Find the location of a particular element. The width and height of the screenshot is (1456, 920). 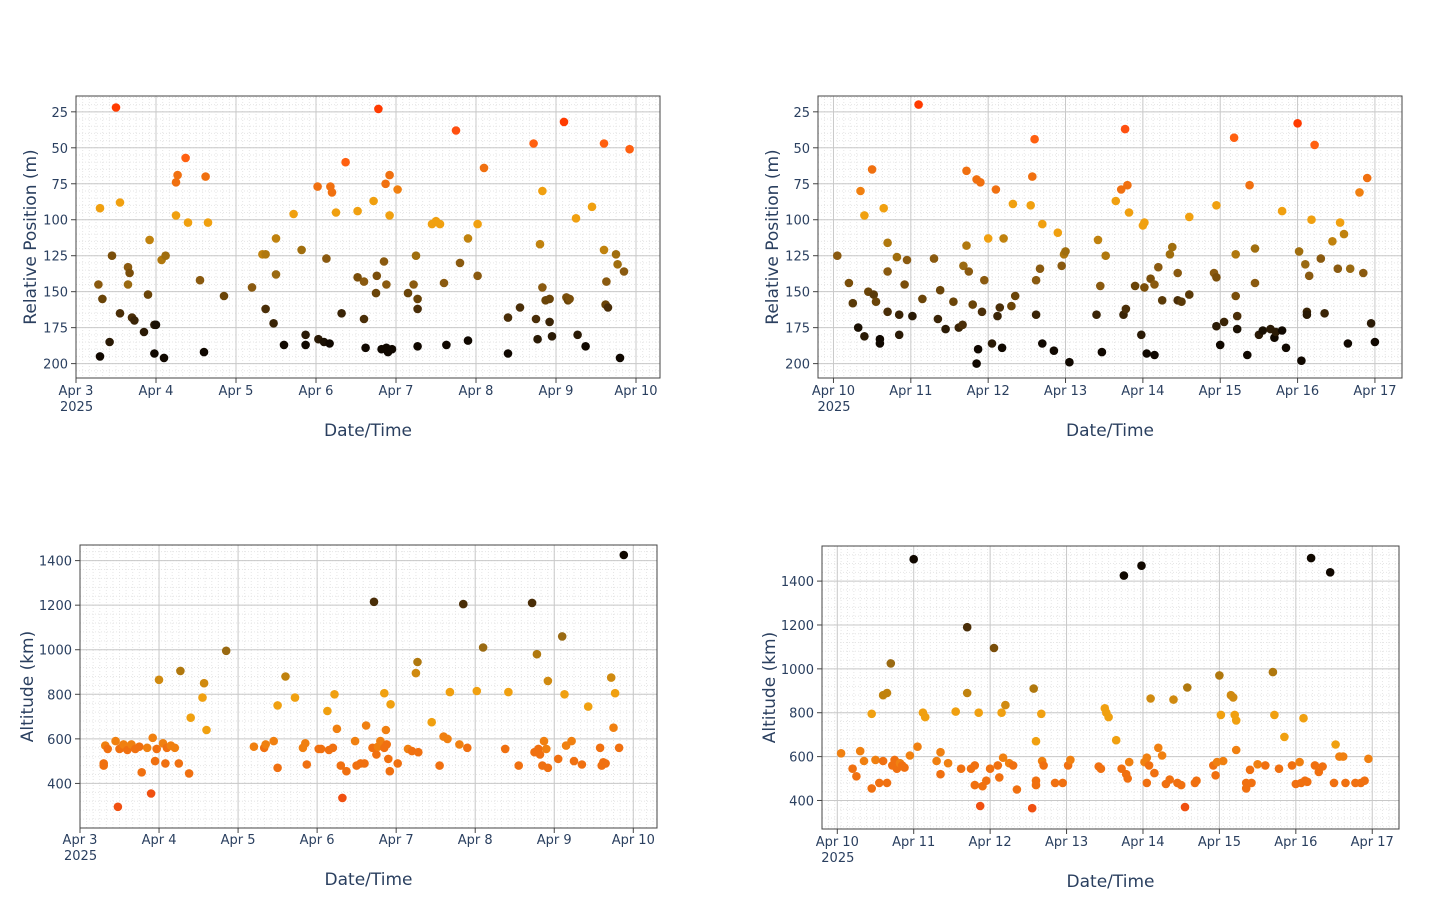

y-tick-label: 1200 is located at coordinates (55, 606).